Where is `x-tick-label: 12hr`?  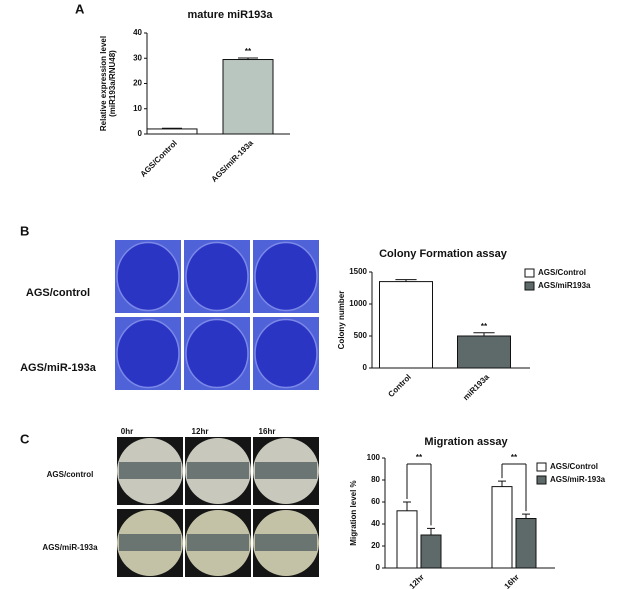 x-tick-label: 12hr is located at coordinates (417, 581).